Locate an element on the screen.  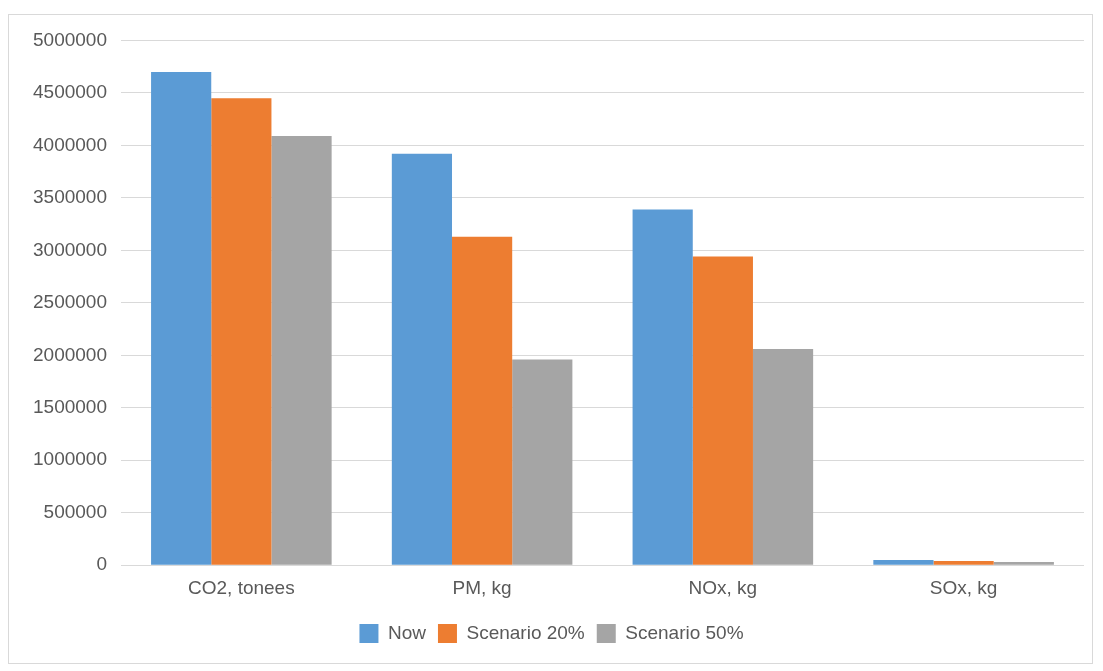
x-tick-label: SOx, kg is located at coordinates (963, 587).